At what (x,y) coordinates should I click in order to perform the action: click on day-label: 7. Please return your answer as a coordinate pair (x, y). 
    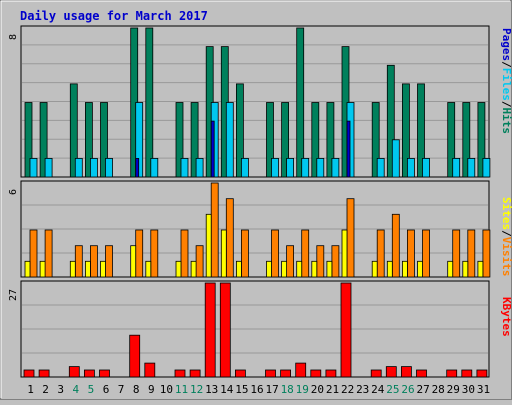
    Looking at the image, I should click on (121, 389).